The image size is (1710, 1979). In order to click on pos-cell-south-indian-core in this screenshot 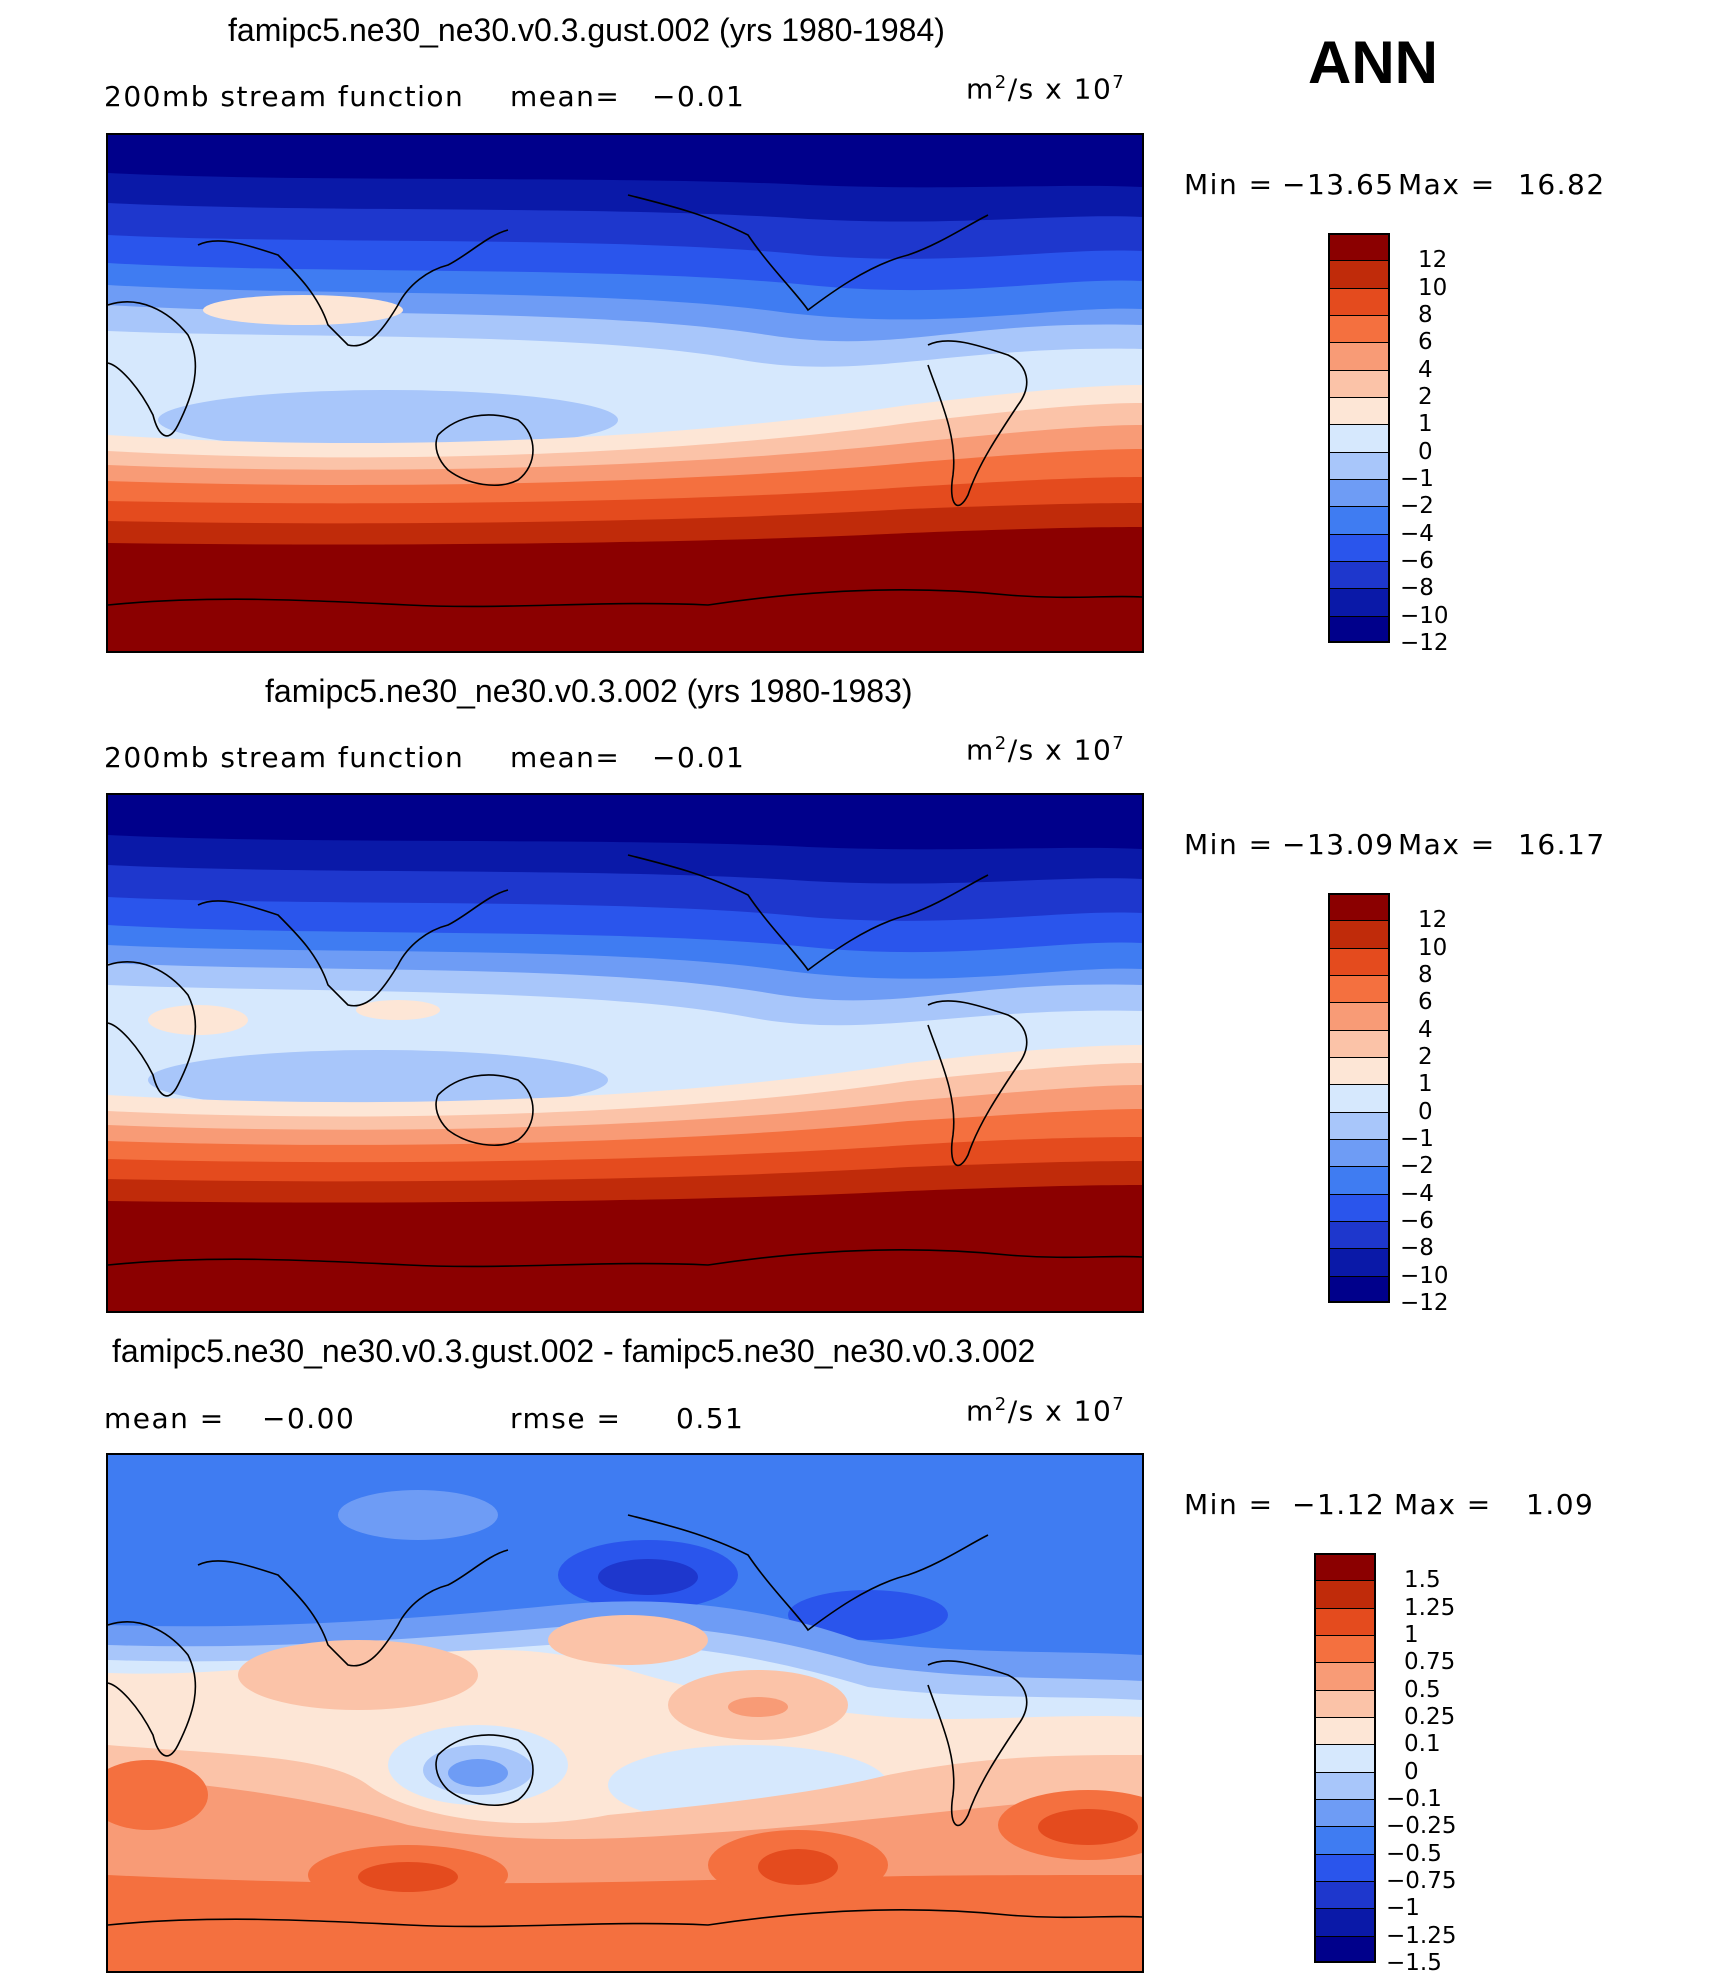, I will do `click(408, 1877)`.